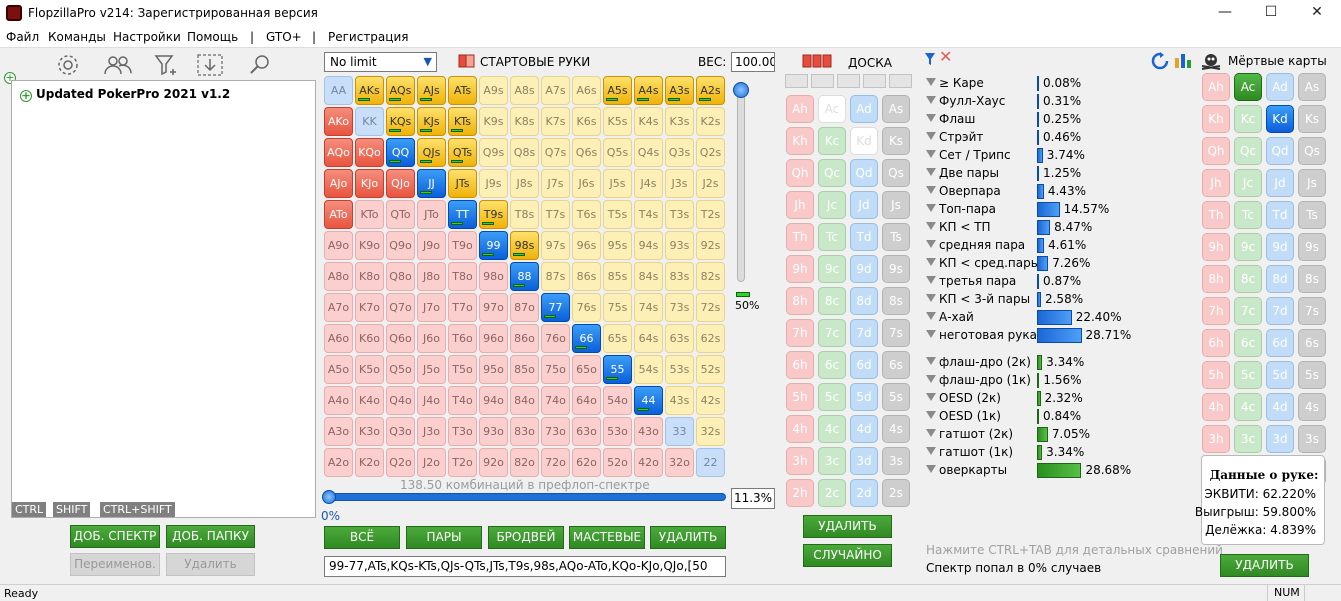 The width and height of the screenshot is (1341, 601). Describe the element at coordinates (1216, 343) in the screenshot. I see `dead-card-6h: 6h` at that location.